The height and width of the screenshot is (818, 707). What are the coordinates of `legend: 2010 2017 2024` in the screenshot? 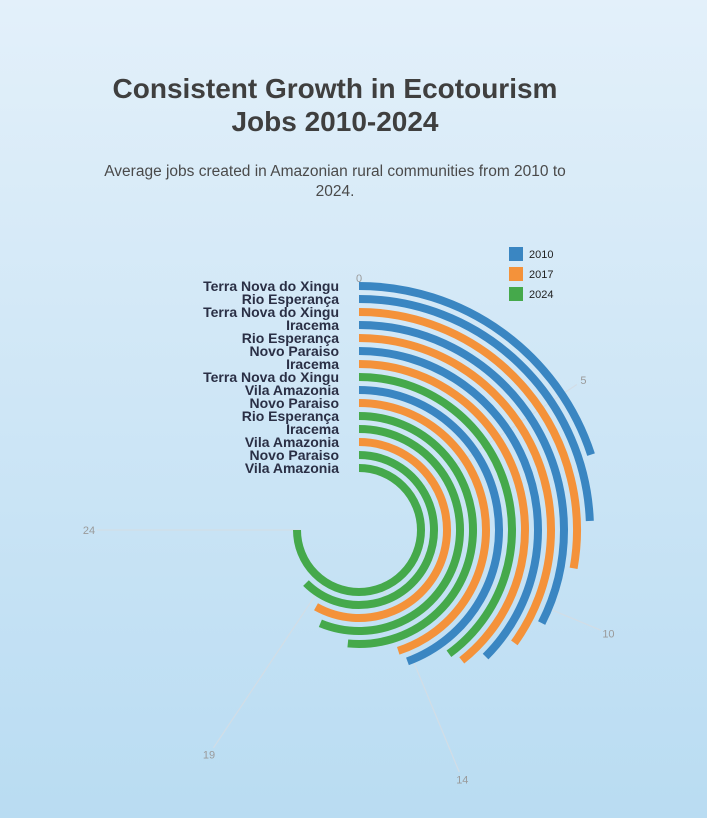 It's located at (531, 274).